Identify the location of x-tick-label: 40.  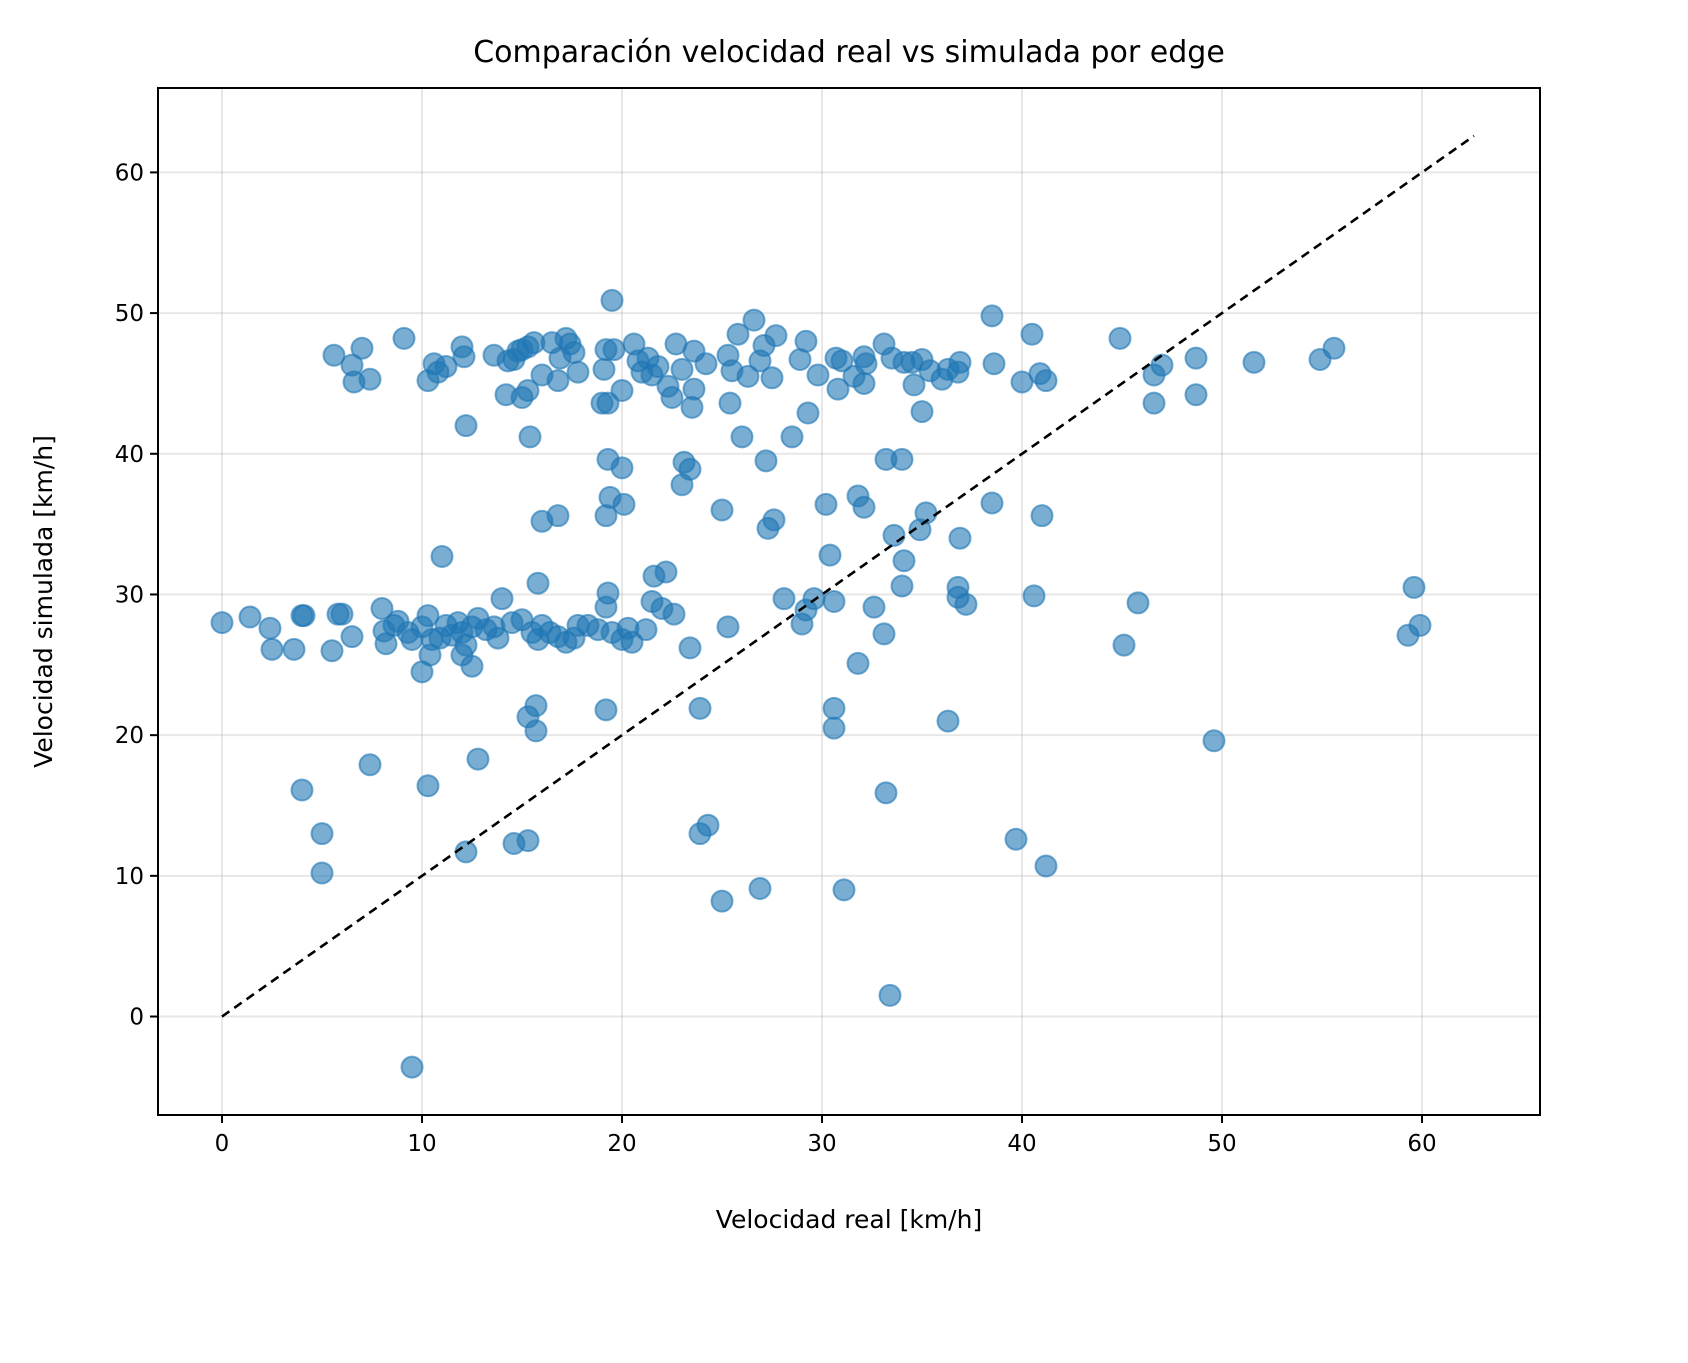
(1021, 1144).